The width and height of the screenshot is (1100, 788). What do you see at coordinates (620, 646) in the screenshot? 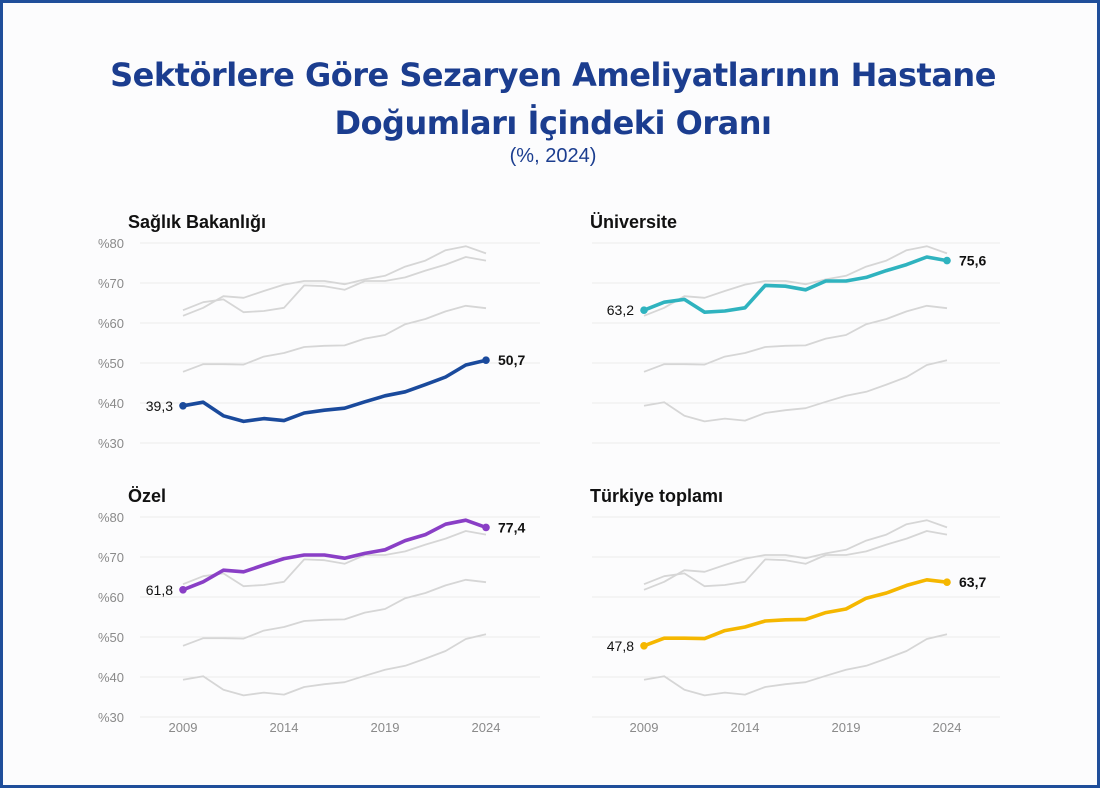
I see `start-value-label: 47,8` at bounding box center [620, 646].